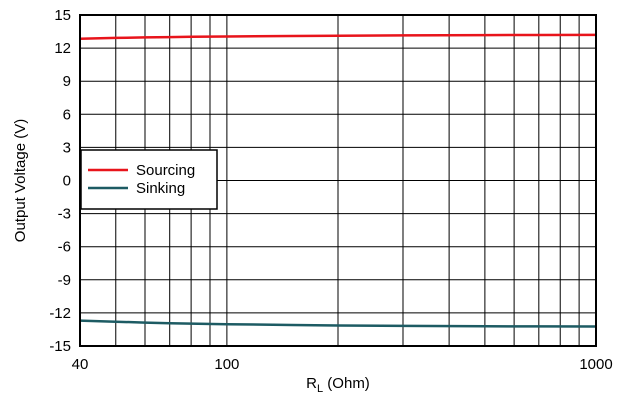  Describe the element at coordinates (62, 15) in the screenshot. I see `y-tick-label: 15` at that location.